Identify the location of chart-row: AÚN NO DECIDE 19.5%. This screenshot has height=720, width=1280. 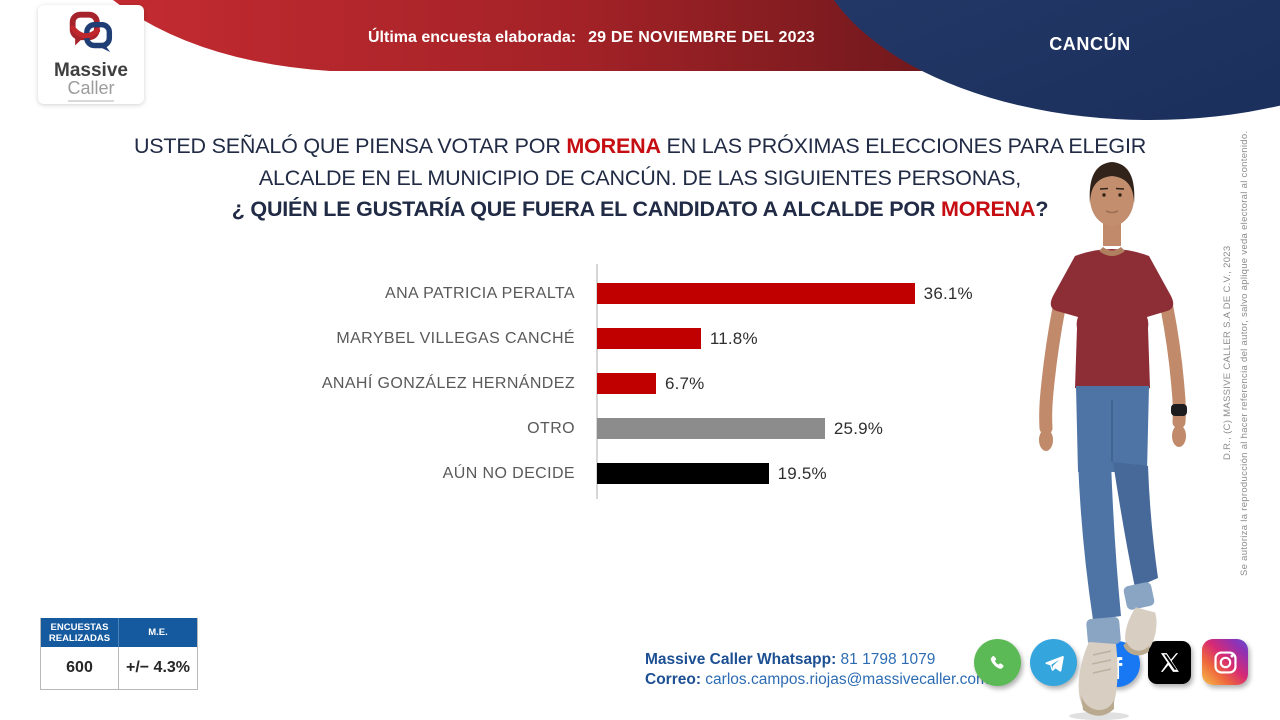
(505, 473).